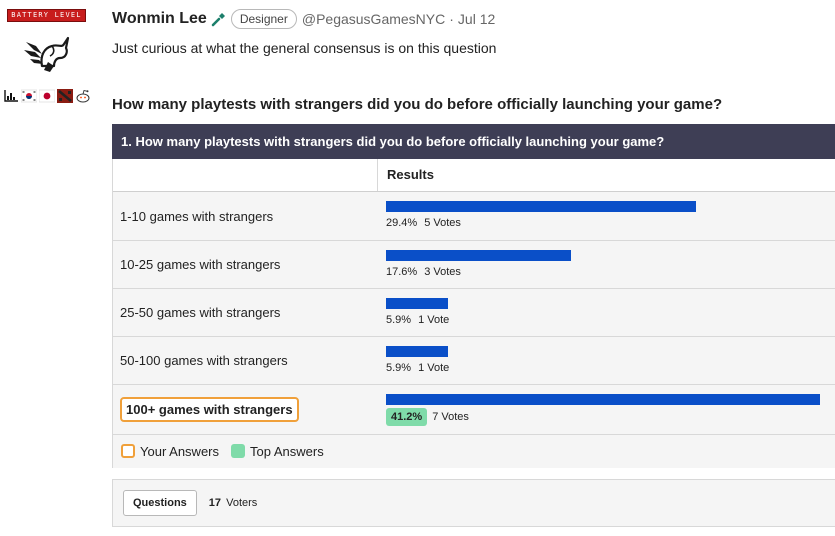 This screenshot has height=536, width=835. I want to click on poll-option-row: 100+ games with strangers 41.2% 7 Votes, so click(474, 410).